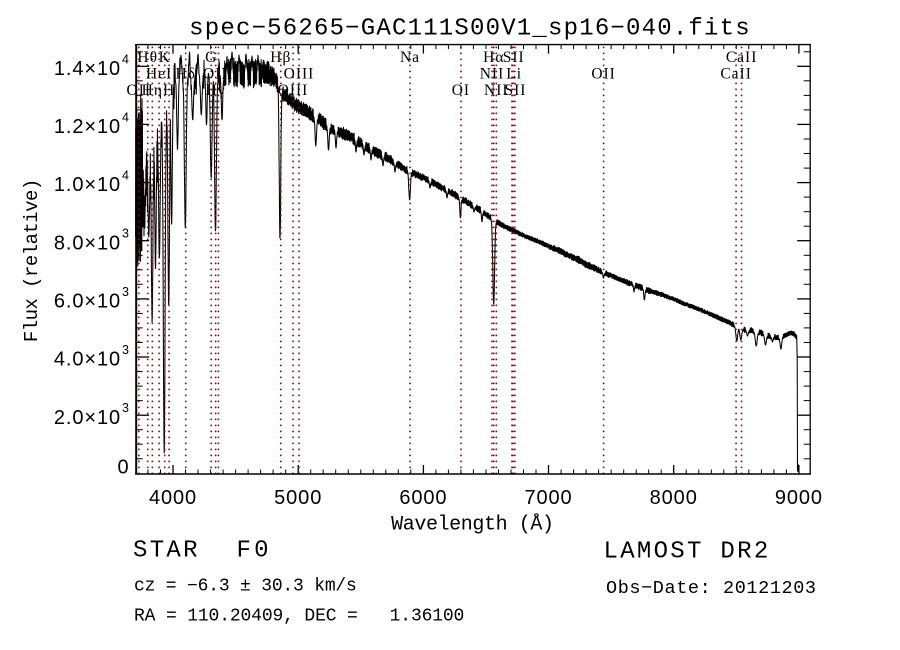 This screenshot has height=650, width=900. What do you see at coordinates (711, 588) in the screenshot?
I see `svg-text: Obs−Date: 20121203` at bounding box center [711, 588].